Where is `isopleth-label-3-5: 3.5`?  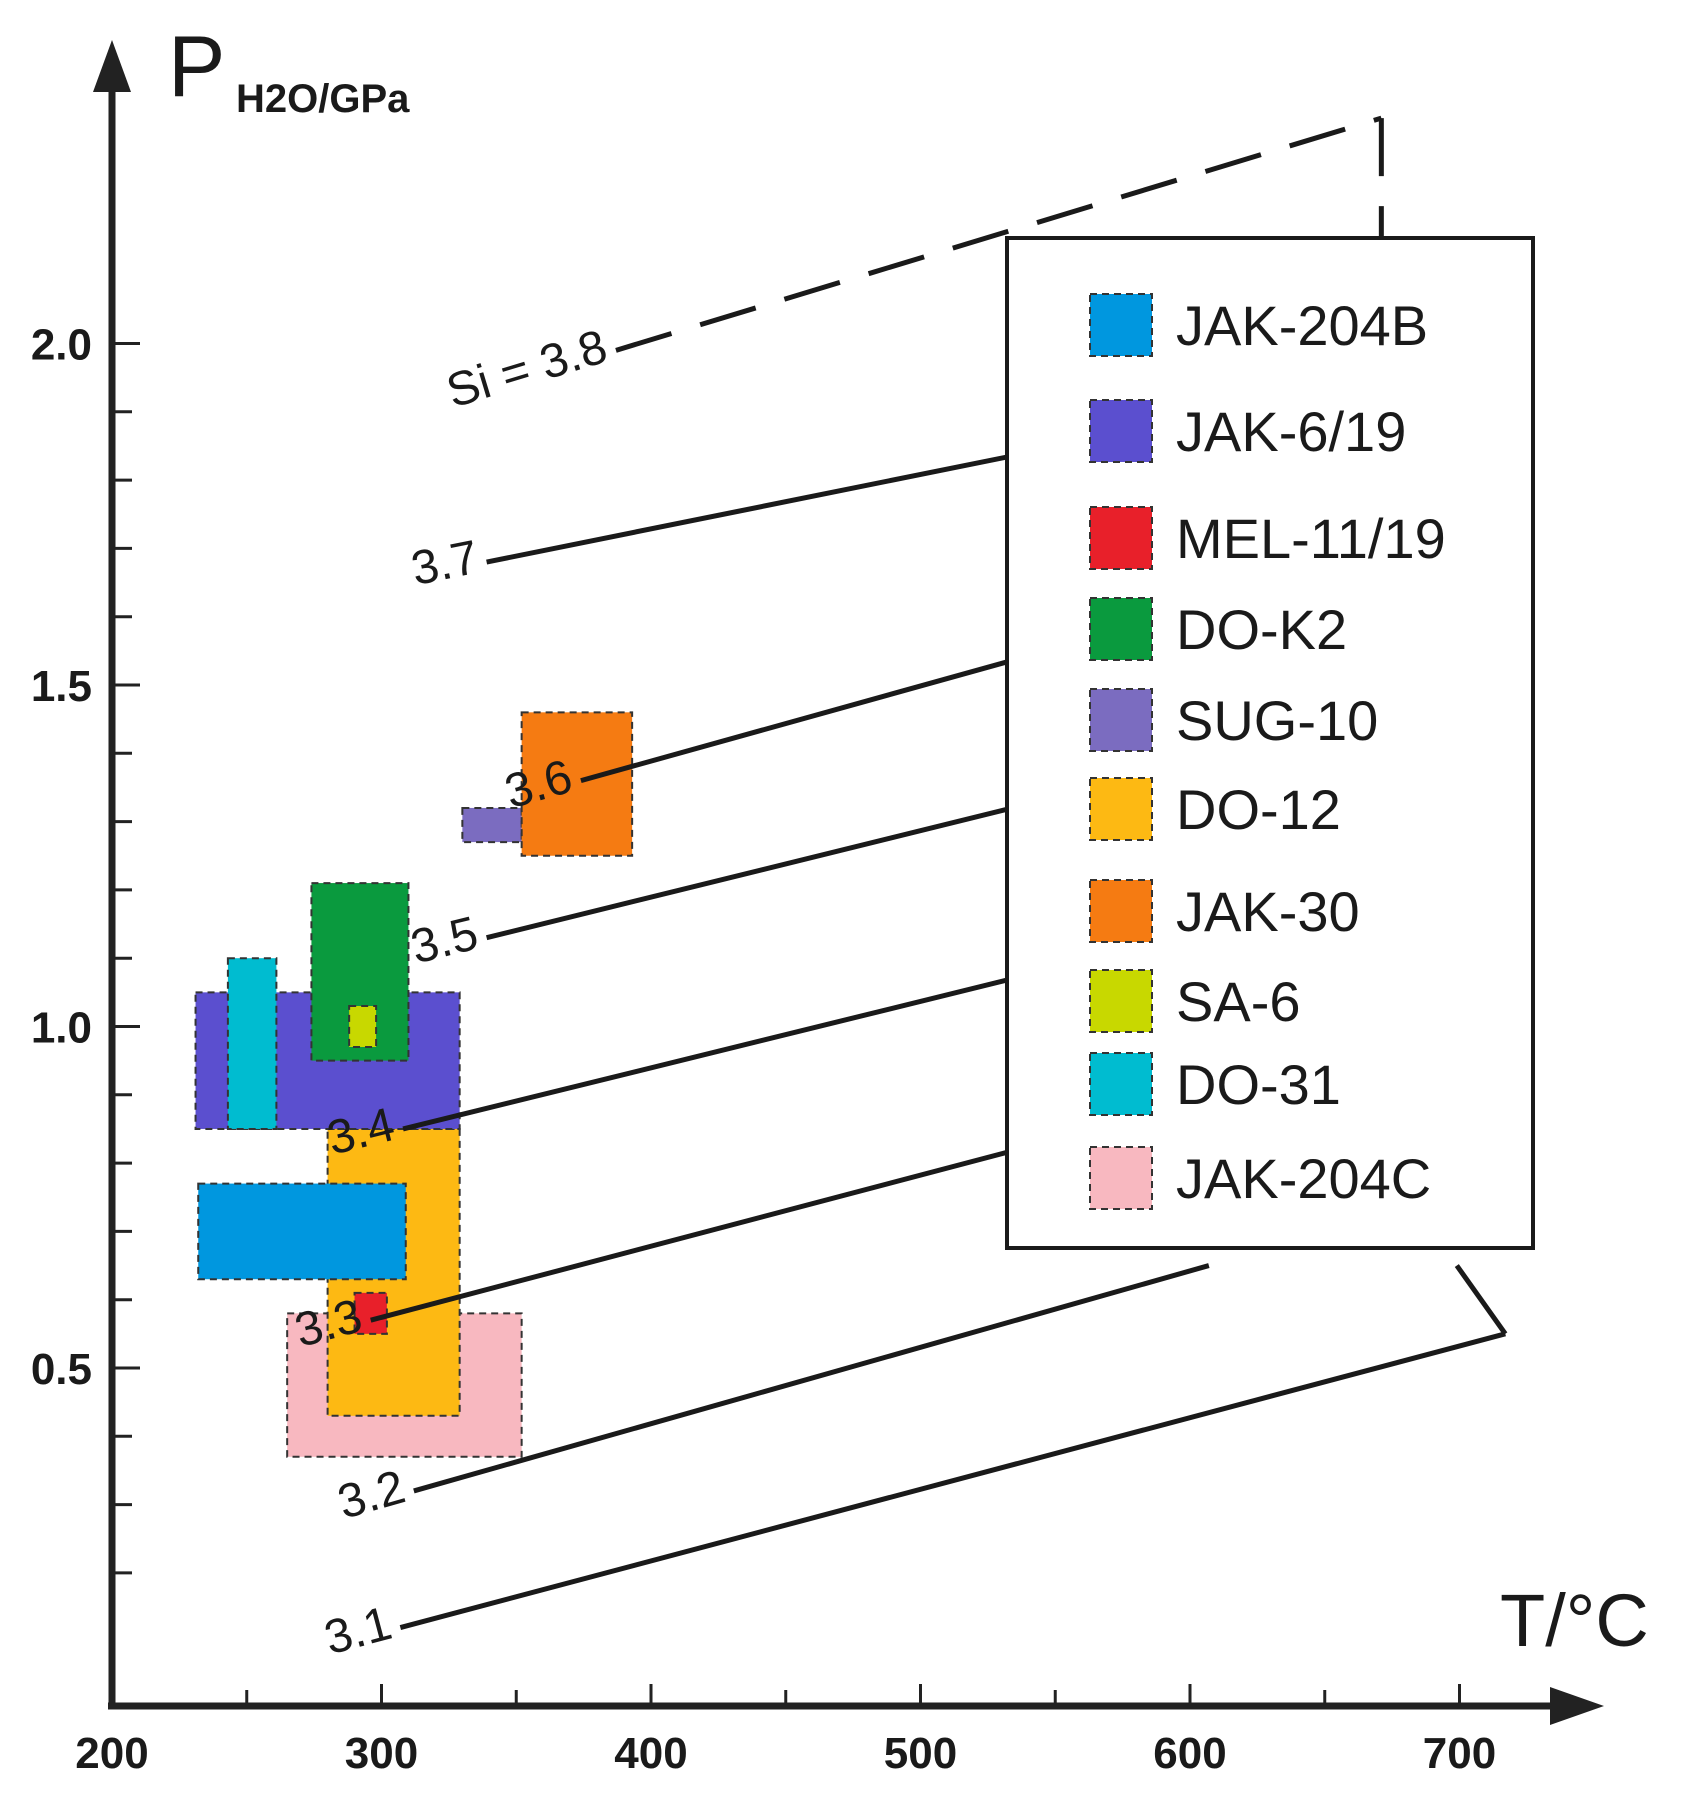 isopleth-label-3-5: 3.5 is located at coordinates (444, 940).